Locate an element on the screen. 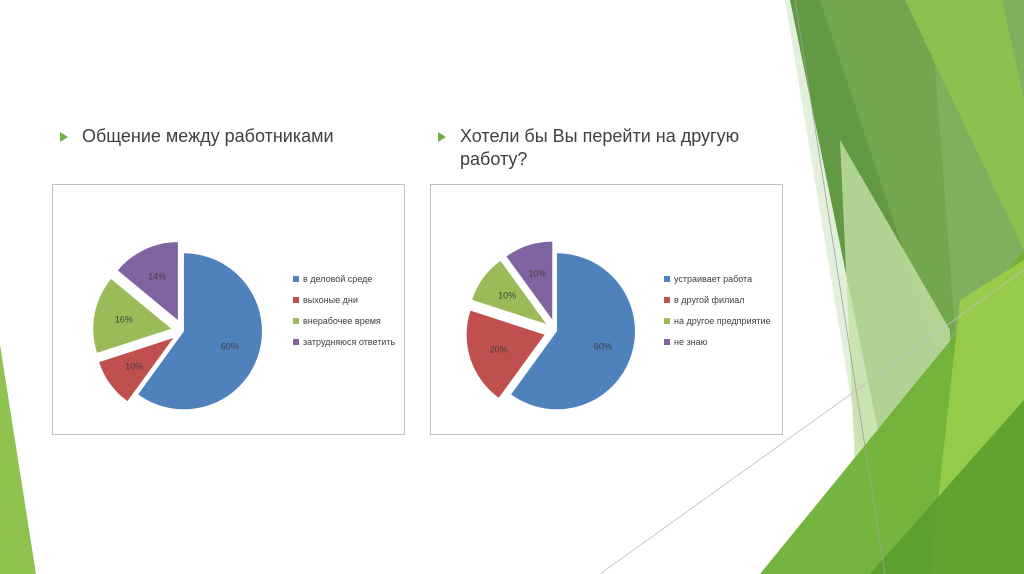 This screenshot has width=1024, height=574. legend-label: выхоные дни is located at coordinates (330, 299).